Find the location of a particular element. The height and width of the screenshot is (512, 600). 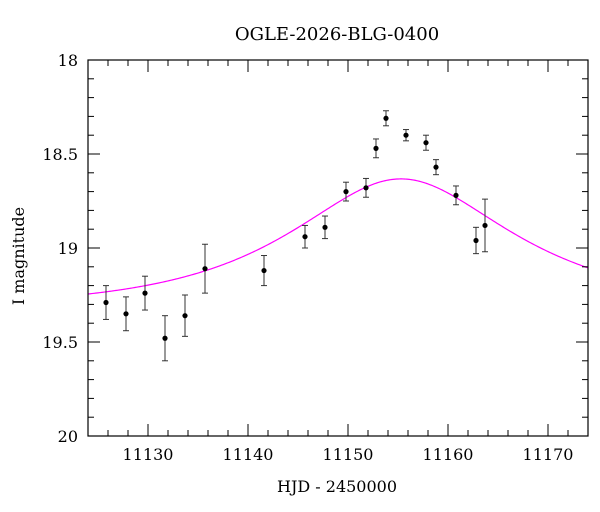

x-axis-label: HJD - 2450000 is located at coordinates (337, 486).